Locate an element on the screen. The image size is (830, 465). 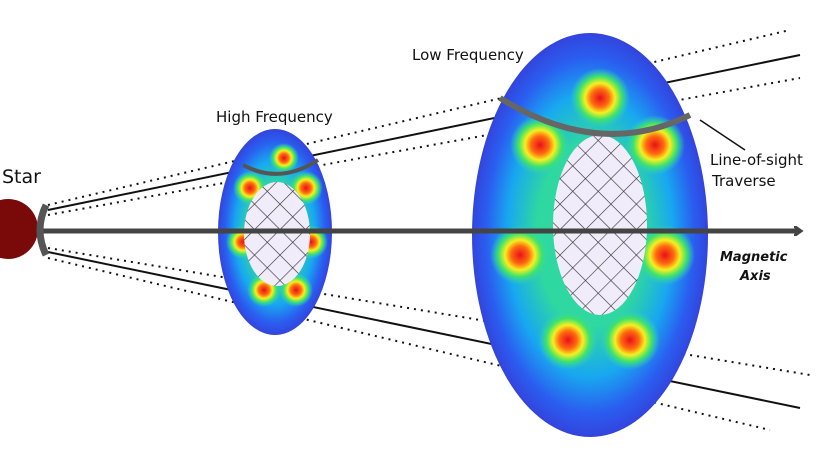
pointer is located at coordinates (722, 135).